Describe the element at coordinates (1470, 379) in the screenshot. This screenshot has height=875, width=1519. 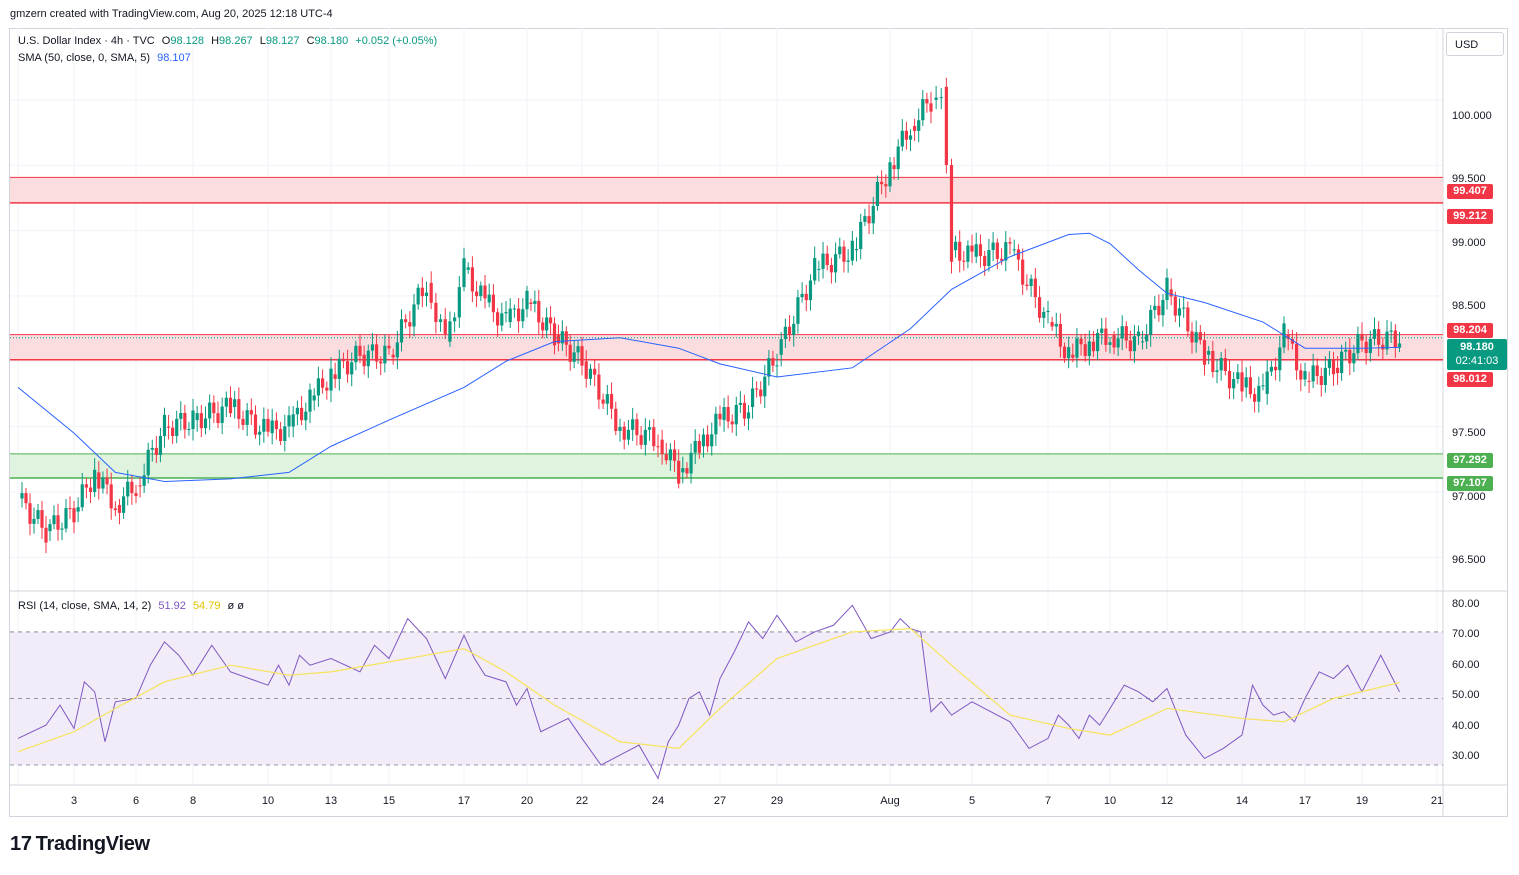
I see `level-tag-98012: 98.012` at that location.